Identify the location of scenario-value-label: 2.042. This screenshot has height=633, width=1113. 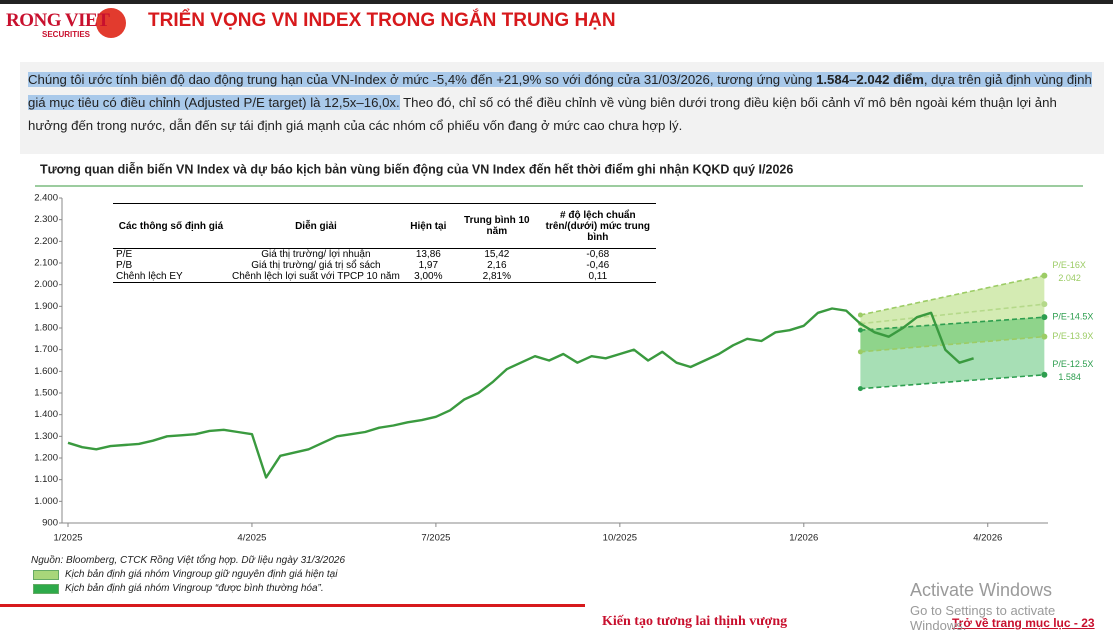
(1069, 278).